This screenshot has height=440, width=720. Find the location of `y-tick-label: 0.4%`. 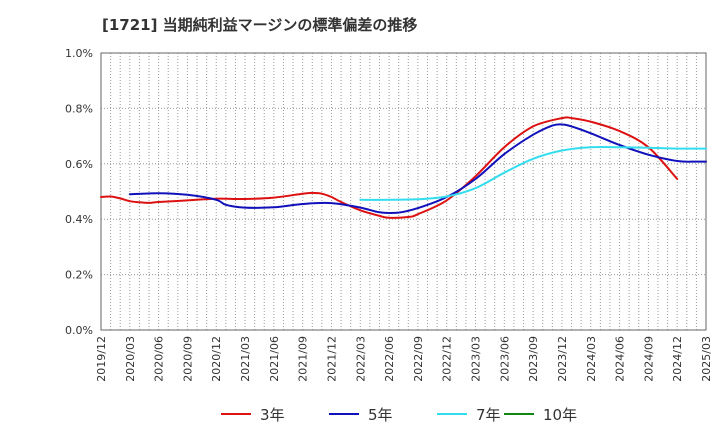

y-tick-label: 0.4% is located at coordinates (79, 219).